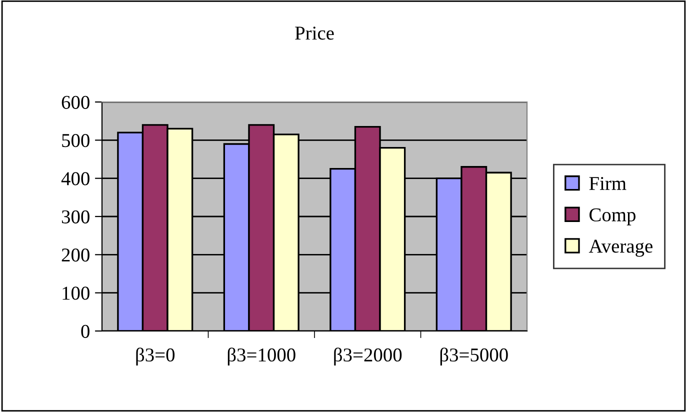  Describe the element at coordinates (76, 217) in the screenshot. I see `y-tick-label: 300` at that location.